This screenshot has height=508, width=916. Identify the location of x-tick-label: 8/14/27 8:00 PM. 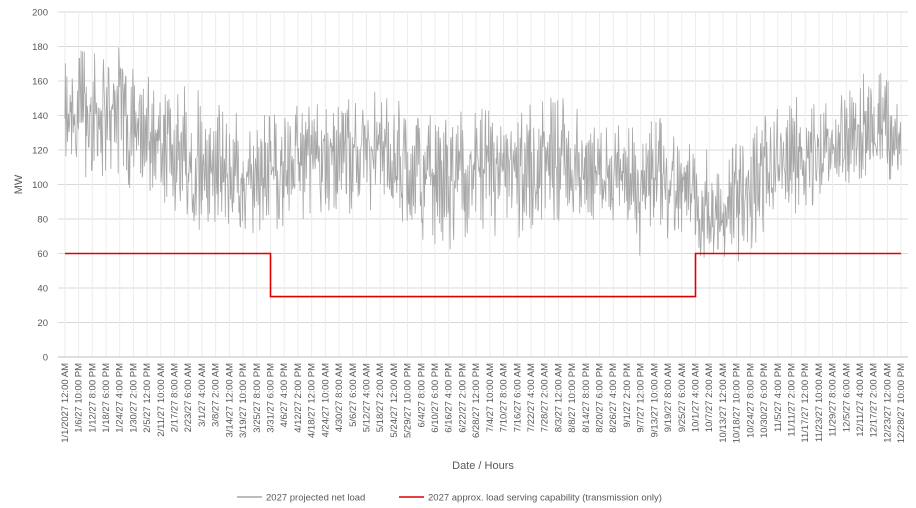
(586, 398).